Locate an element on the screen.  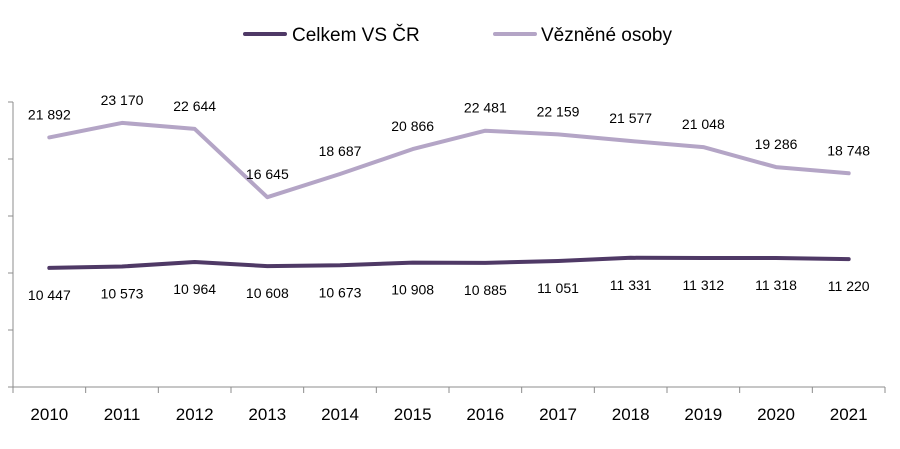
data-label: 18 687 is located at coordinates (340, 151).